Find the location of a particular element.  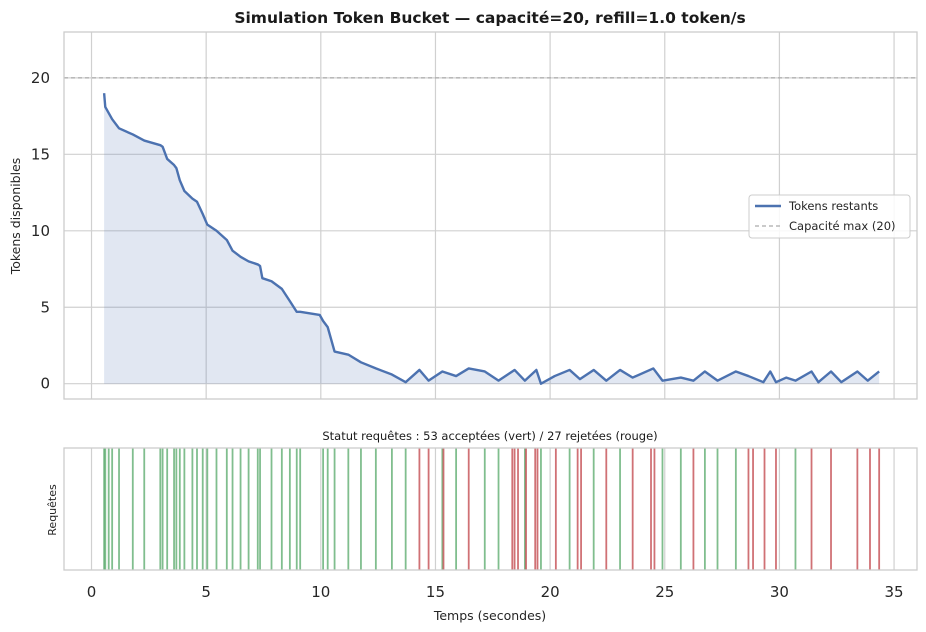

status-x-tick-35: 35 is located at coordinates (894, 592).